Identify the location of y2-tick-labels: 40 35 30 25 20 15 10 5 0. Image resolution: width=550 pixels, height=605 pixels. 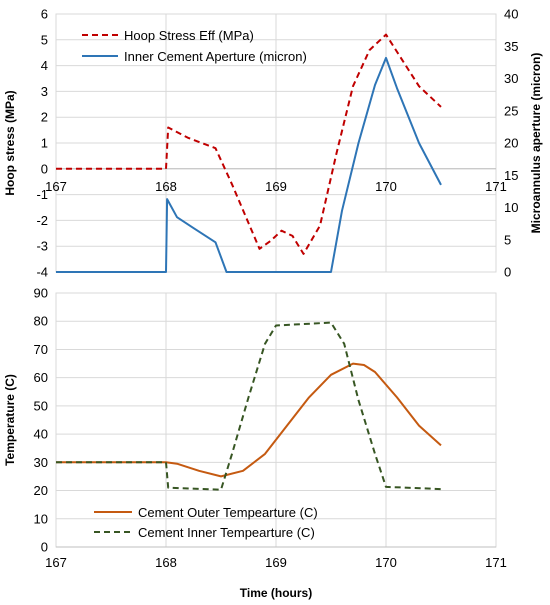
(511, 143).